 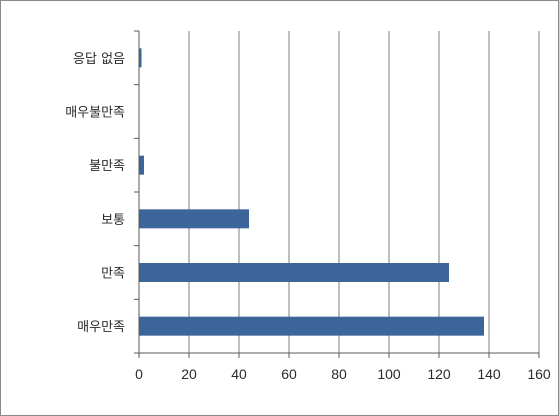 What do you see at coordinates (107, 166) in the screenshot?
I see `category-label: 불만족` at bounding box center [107, 166].